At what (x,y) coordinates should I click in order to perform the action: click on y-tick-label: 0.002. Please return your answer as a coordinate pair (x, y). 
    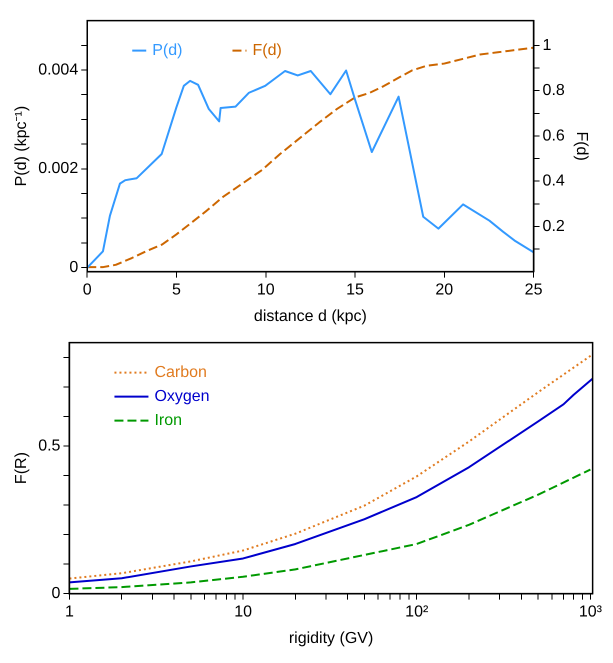
    Looking at the image, I should click on (58, 169).